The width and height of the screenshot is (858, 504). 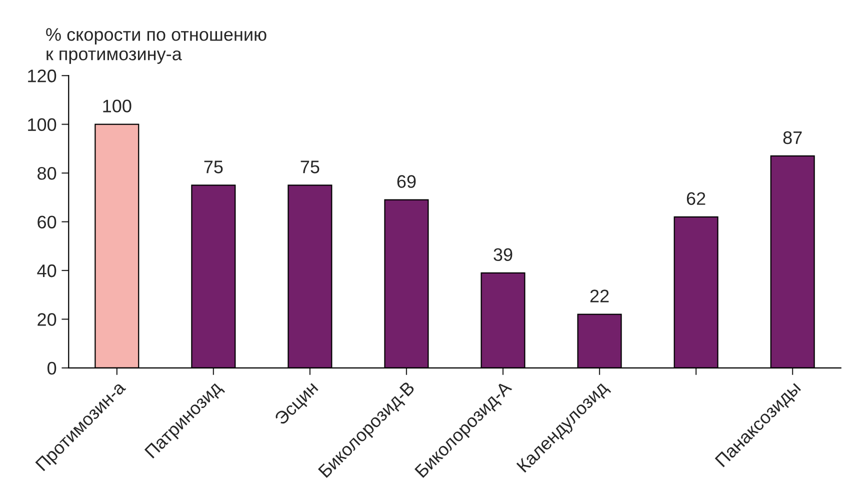 What do you see at coordinates (47, 319) in the screenshot?
I see `y-tick-label: 20` at bounding box center [47, 319].